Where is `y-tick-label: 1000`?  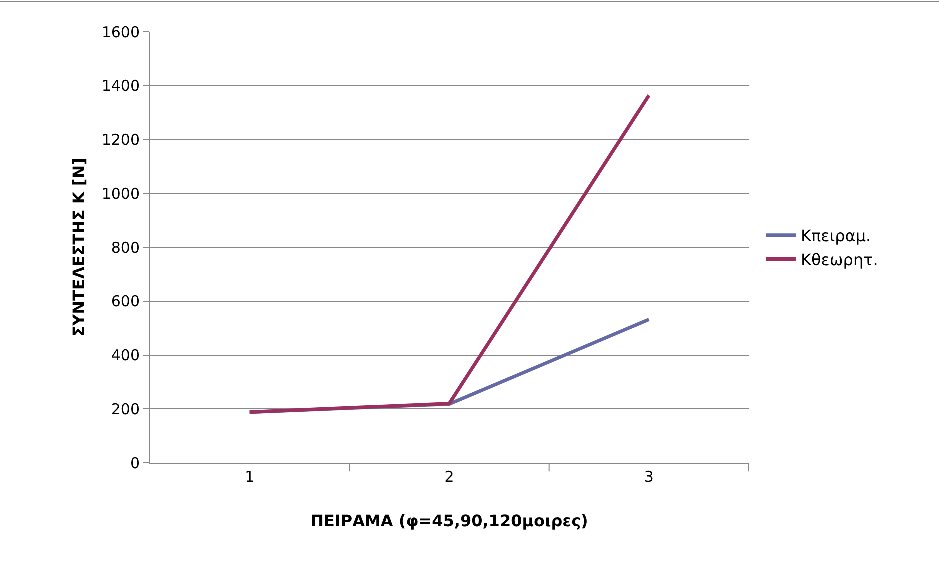 y-tick-label: 1000 is located at coordinates (121, 193).